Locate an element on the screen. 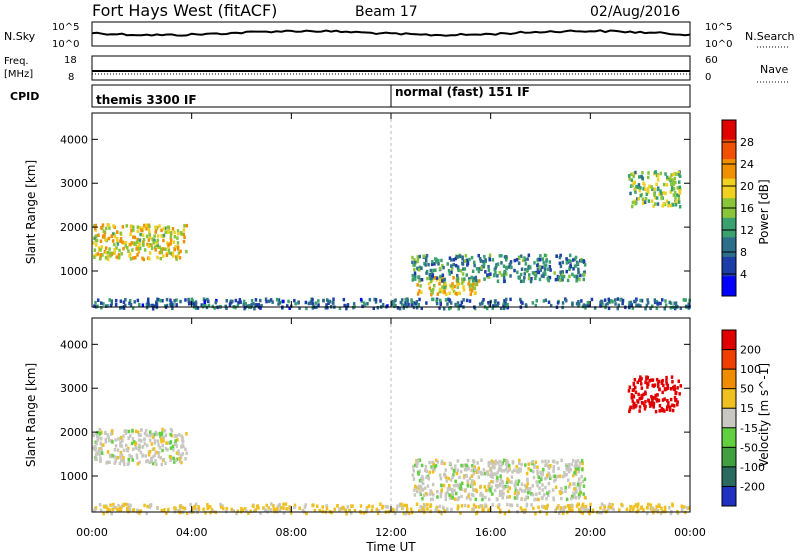  xtick-label: 16:00 is located at coordinates (491, 532).